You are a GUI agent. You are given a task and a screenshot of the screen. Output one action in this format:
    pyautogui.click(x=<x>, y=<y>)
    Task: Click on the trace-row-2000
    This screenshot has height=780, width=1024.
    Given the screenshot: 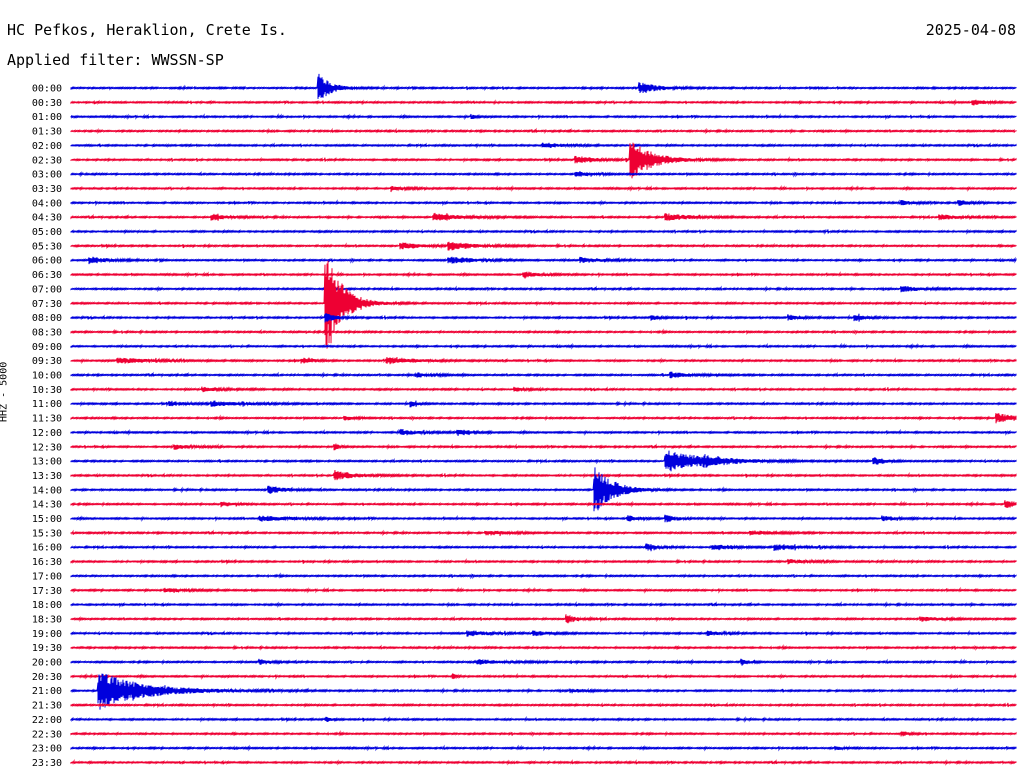 What is the action you would take?
    pyautogui.click(x=543, y=662)
    